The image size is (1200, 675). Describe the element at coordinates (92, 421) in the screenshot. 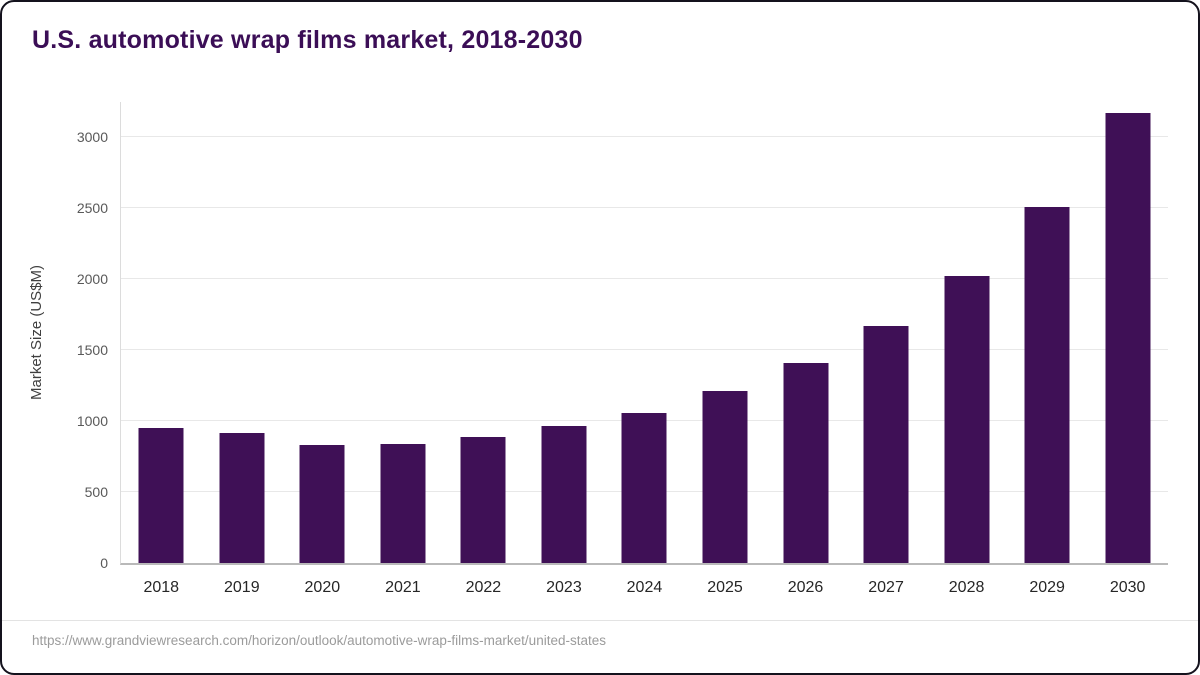

I see `y-tick-label: 1000` at that location.